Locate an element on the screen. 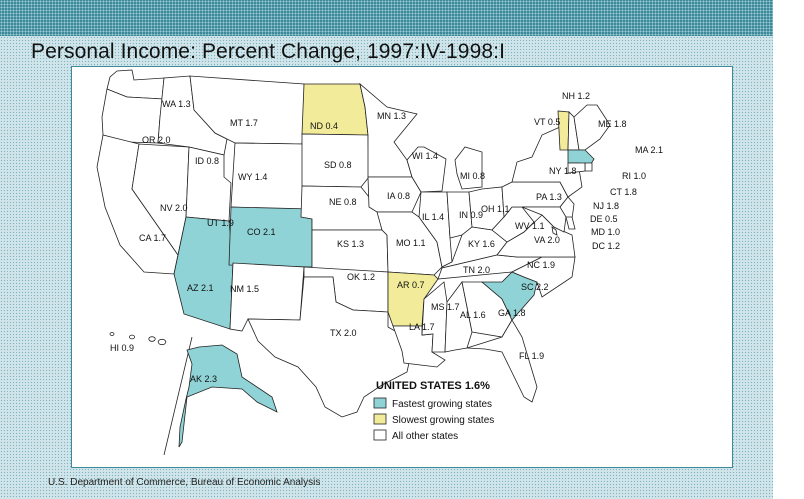 Image resolution: width=804 pixels, height=499 pixels. state-label-ct: CT 1.8 is located at coordinates (623, 192).